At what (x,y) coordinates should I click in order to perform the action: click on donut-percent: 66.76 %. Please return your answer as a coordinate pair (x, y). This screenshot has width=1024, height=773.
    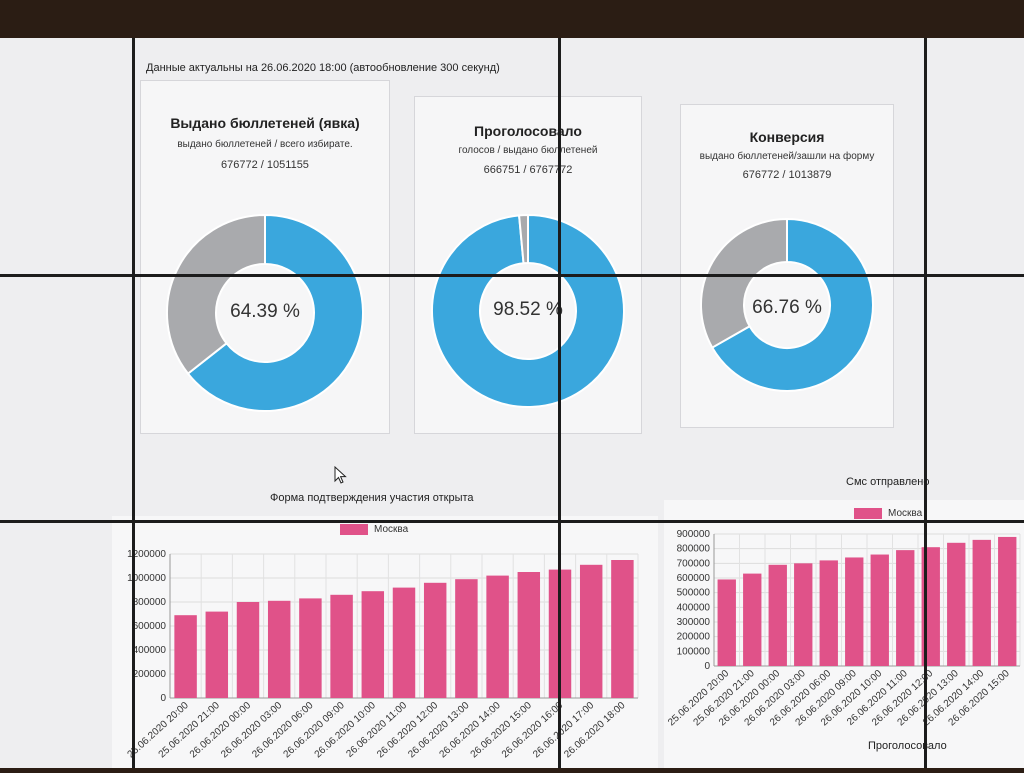
    Looking at the image, I should click on (787, 307).